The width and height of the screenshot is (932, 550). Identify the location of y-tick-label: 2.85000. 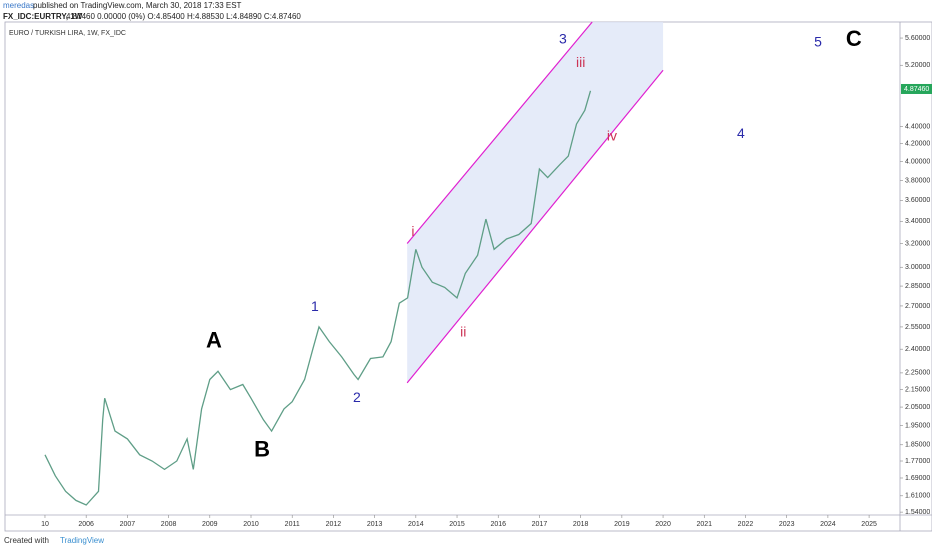
(917, 286).